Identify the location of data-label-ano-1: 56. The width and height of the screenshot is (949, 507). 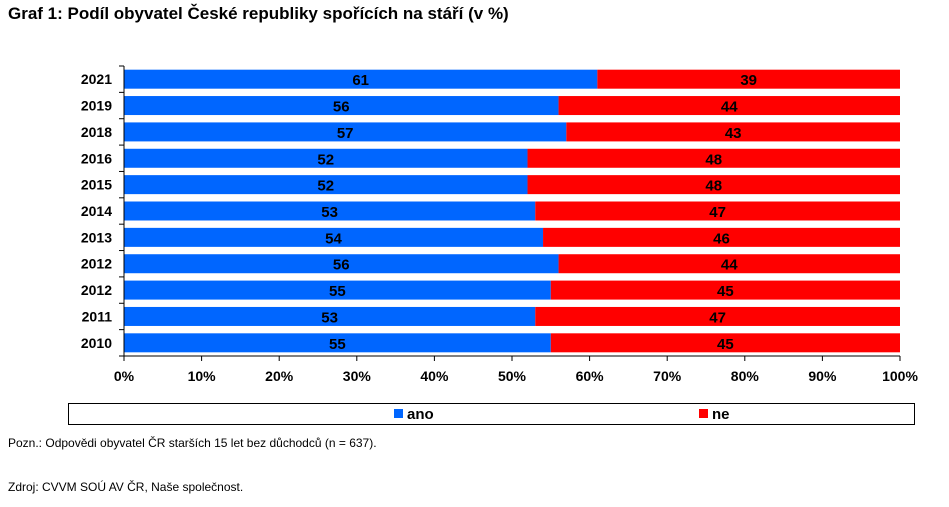
(341, 107).